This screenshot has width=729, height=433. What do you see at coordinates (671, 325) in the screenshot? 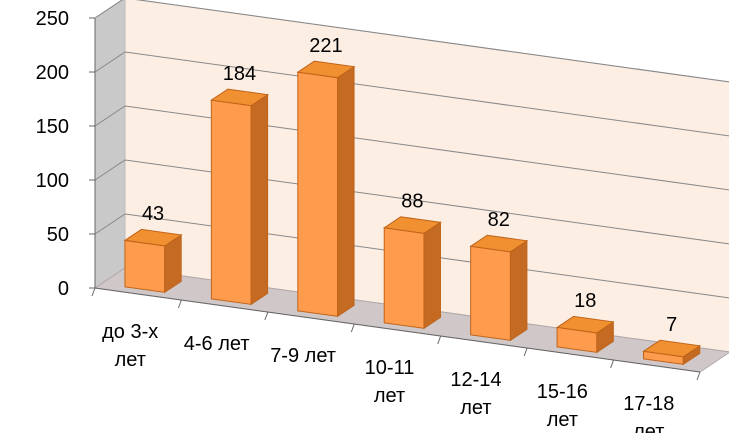
I see `data-label: 7` at bounding box center [671, 325].